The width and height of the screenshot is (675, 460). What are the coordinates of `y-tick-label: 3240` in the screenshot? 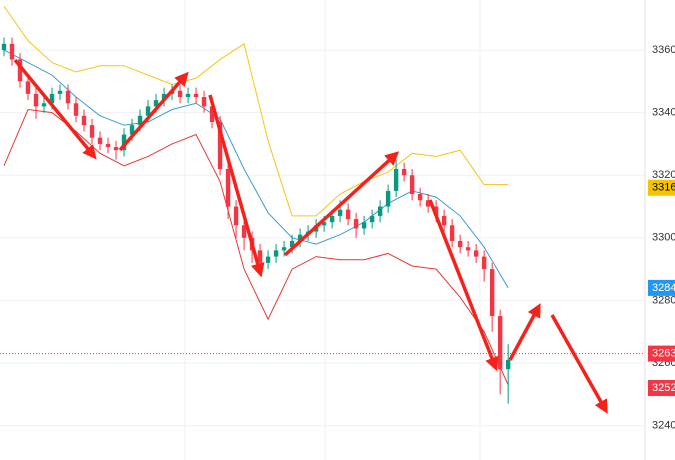 It's located at (663, 425).